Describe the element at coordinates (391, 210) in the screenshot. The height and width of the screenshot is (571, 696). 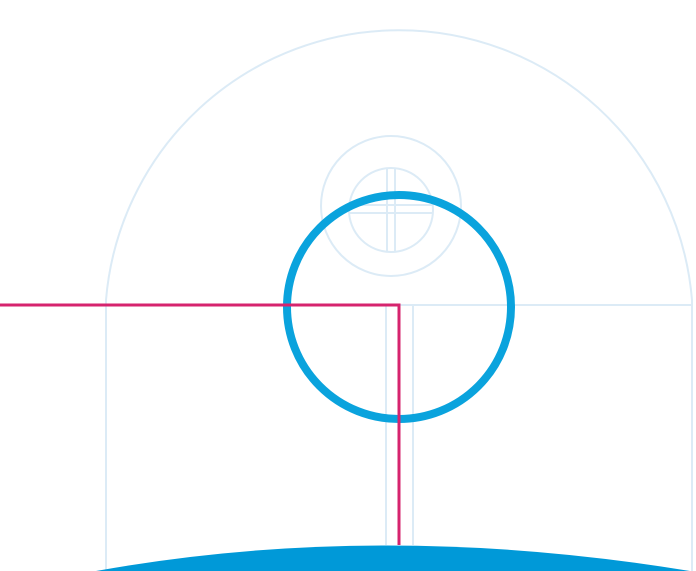
I see `inner-target-circle` at that location.